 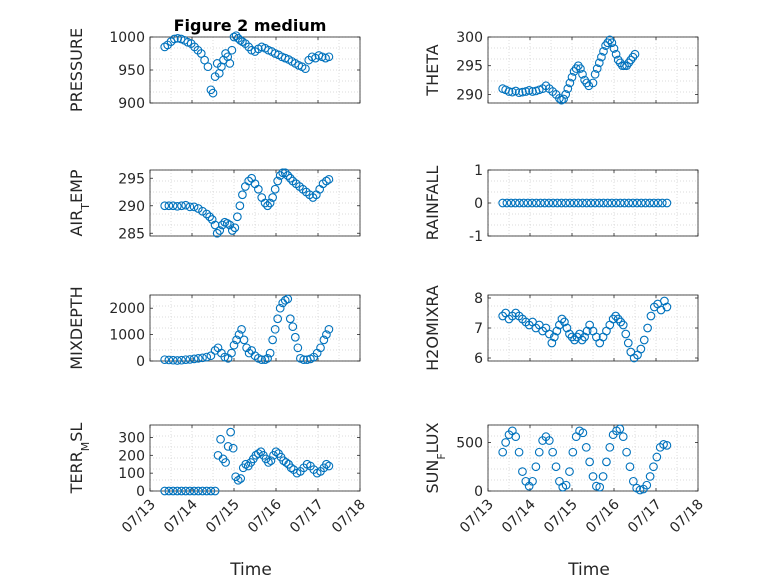 I want to click on y-tick-label: 2000, so click(x=127, y=309).